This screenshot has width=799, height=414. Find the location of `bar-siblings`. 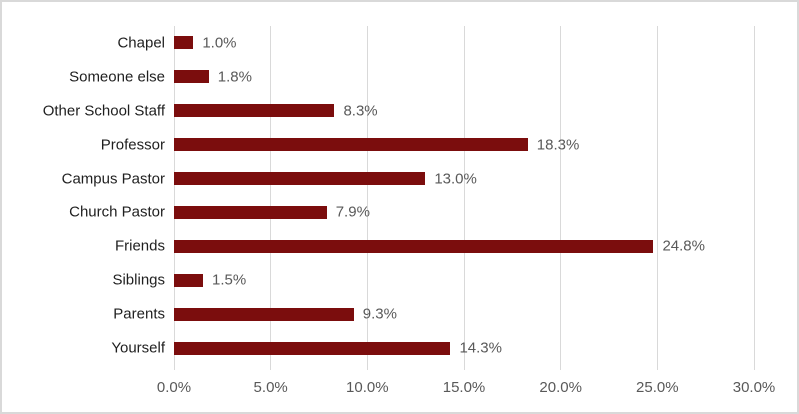

bar-siblings is located at coordinates (188, 280).